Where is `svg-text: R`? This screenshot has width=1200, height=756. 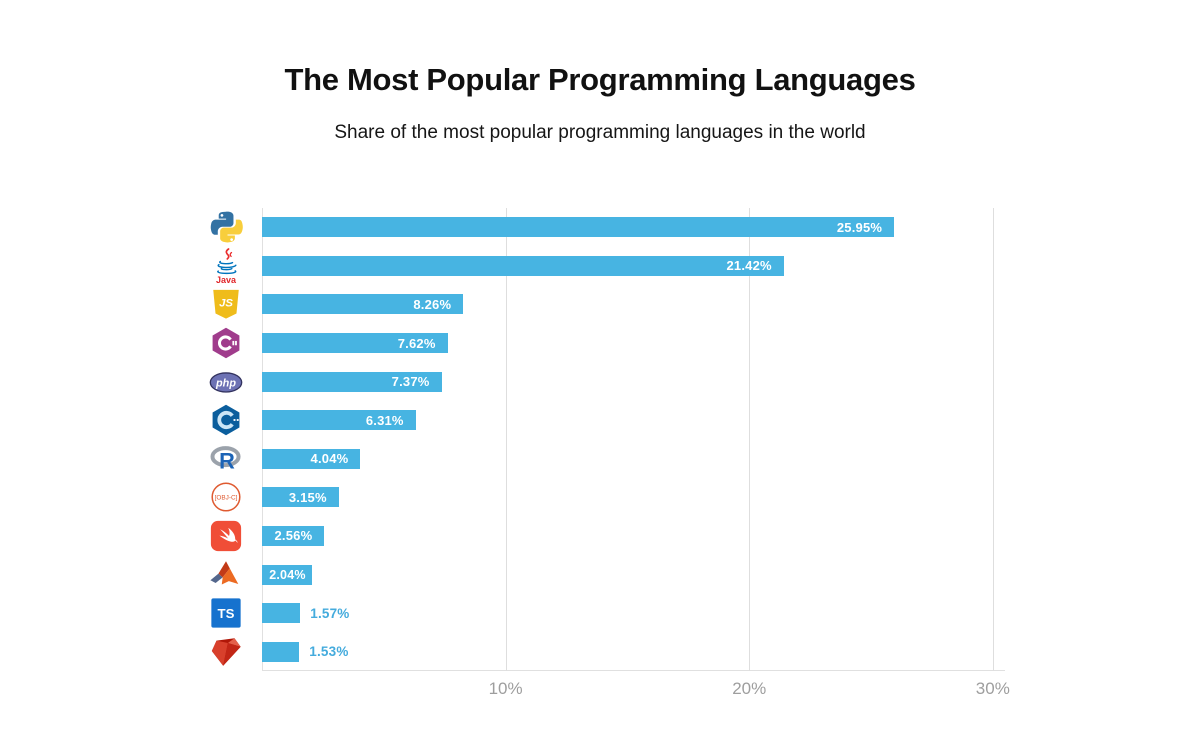 svg-text: R is located at coordinates (227, 460).